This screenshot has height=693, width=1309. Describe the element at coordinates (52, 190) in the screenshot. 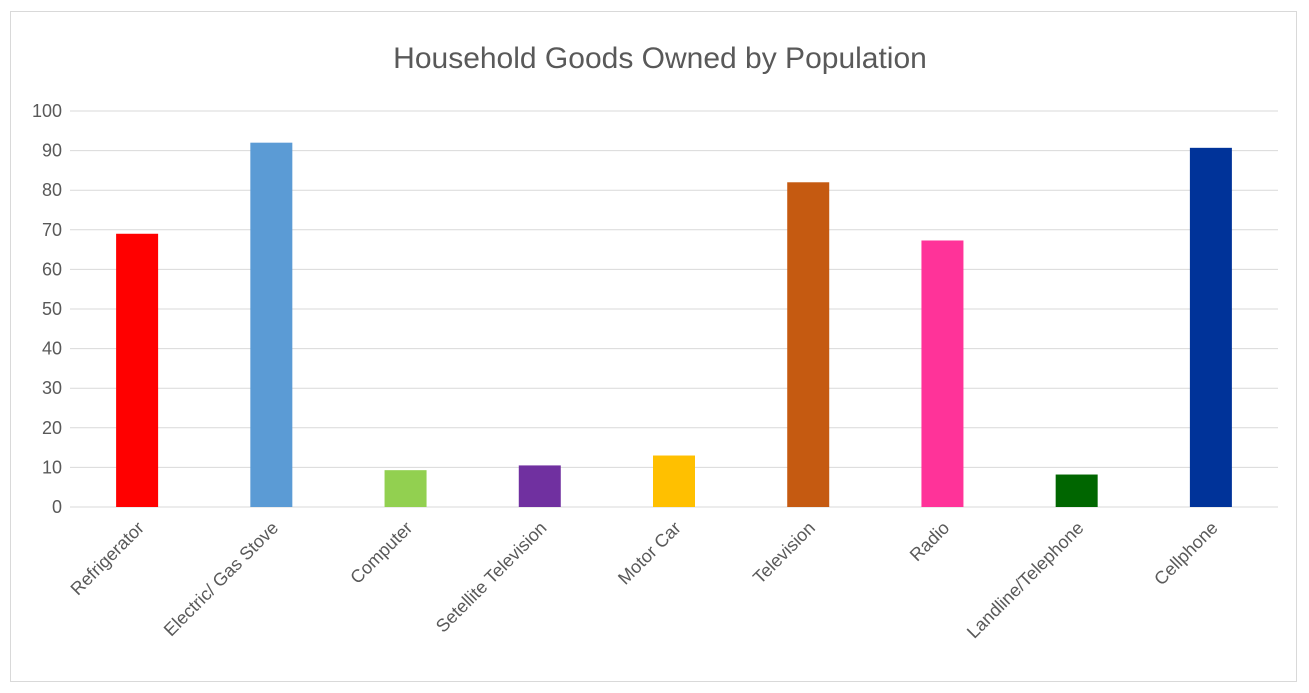

I see `y-tick-label: 80` at that location.